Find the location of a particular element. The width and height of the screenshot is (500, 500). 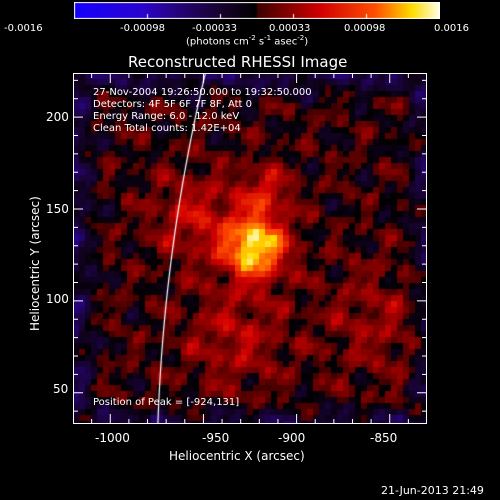

x-tick-label: -900 is located at coordinates (292, 438).